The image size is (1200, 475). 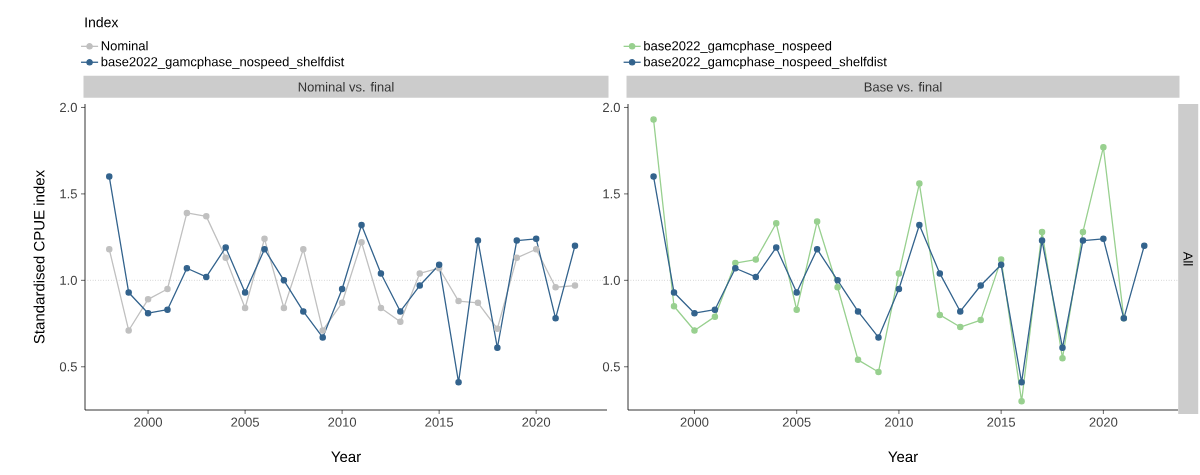 What do you see at coordinates (346, 87) in the screenshot?
I see `chart-title: Nominal vs. final` at bounding box center [346, 87].